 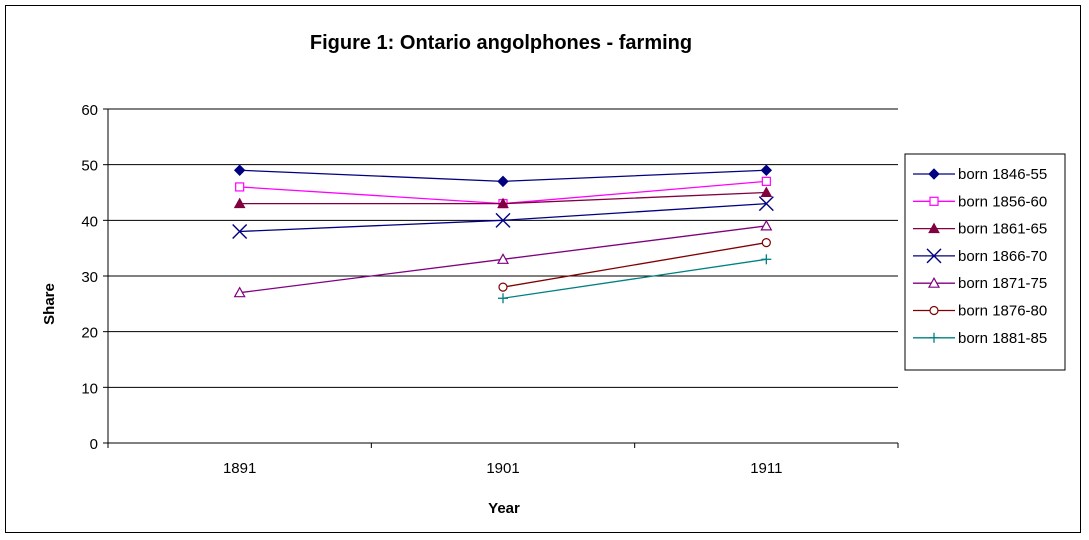 I want to click on y-tick-label: 60, so click(x=89, y=110).